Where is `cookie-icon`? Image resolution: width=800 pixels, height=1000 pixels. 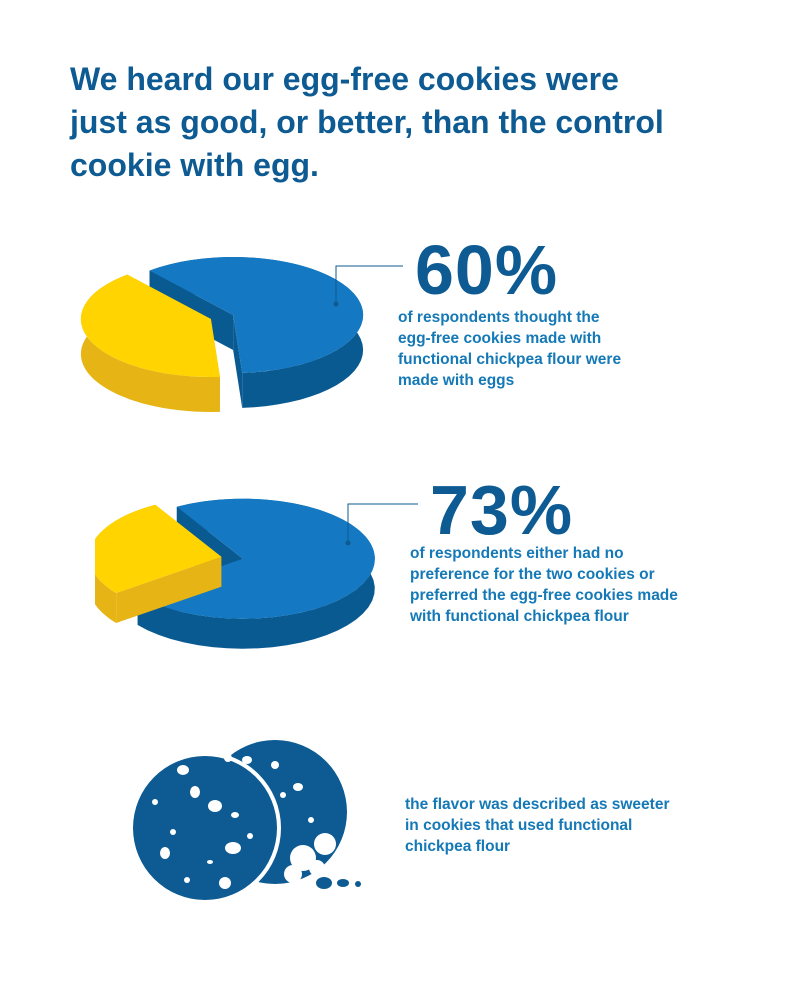
cookie-icon is located at coordinates (245, 820).